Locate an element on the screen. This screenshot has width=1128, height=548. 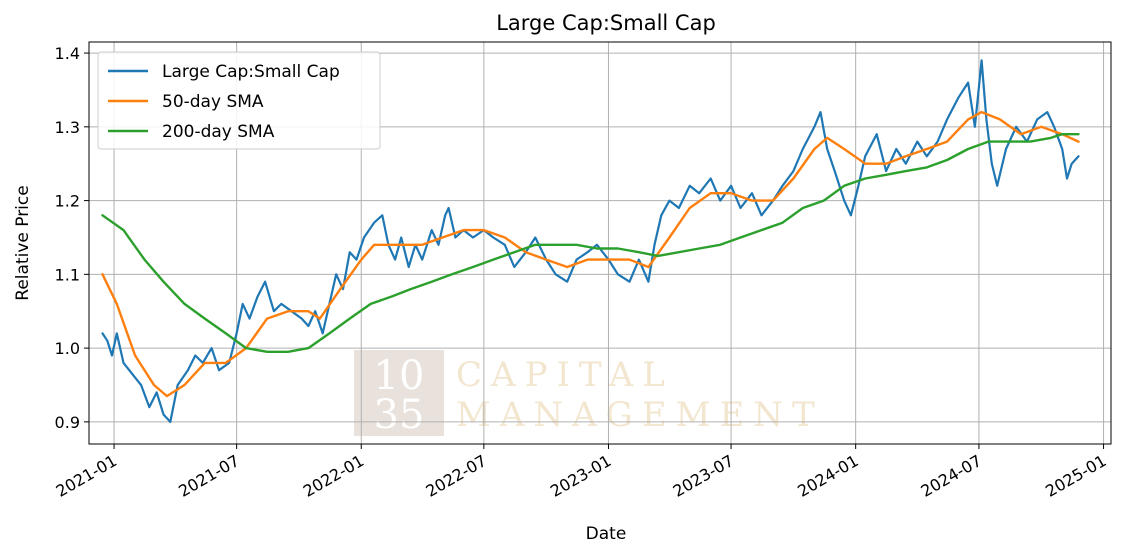
legend: Large Cap:Small Cap 50-day SMA 200-day SMA is located at coordinates (239, 100).